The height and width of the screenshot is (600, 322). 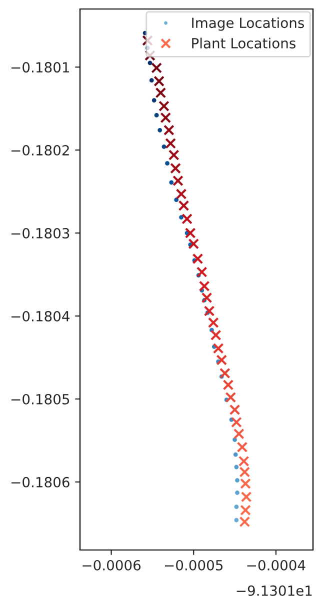 I want to click on text: −9.1301e1, so click(x=274, y=590).